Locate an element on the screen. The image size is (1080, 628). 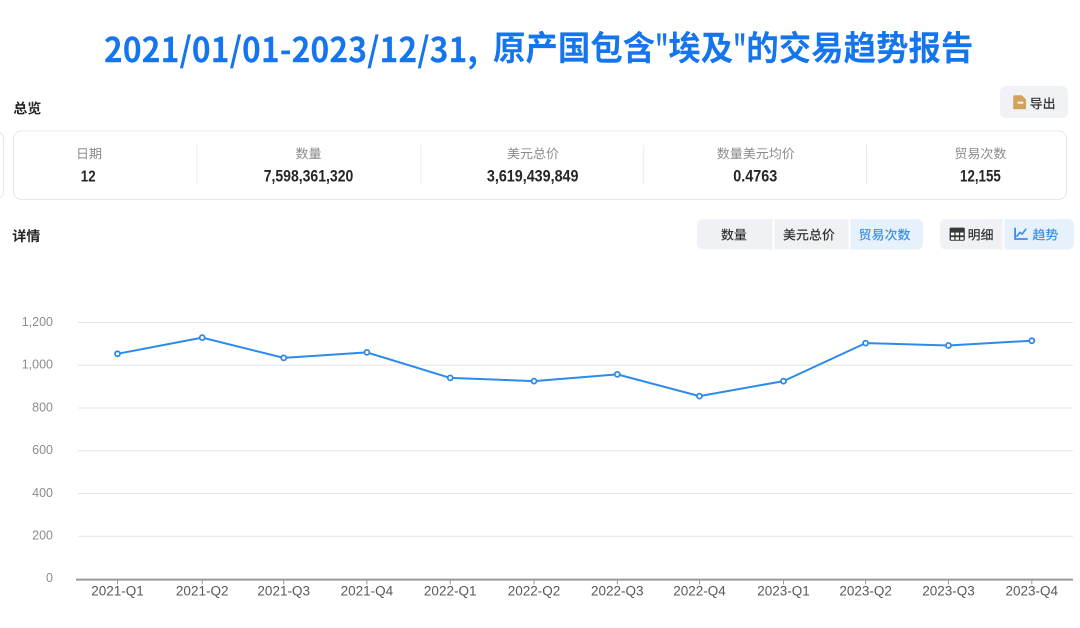
svg-text: 2021-Q1 is located at coordinates (117, 591).